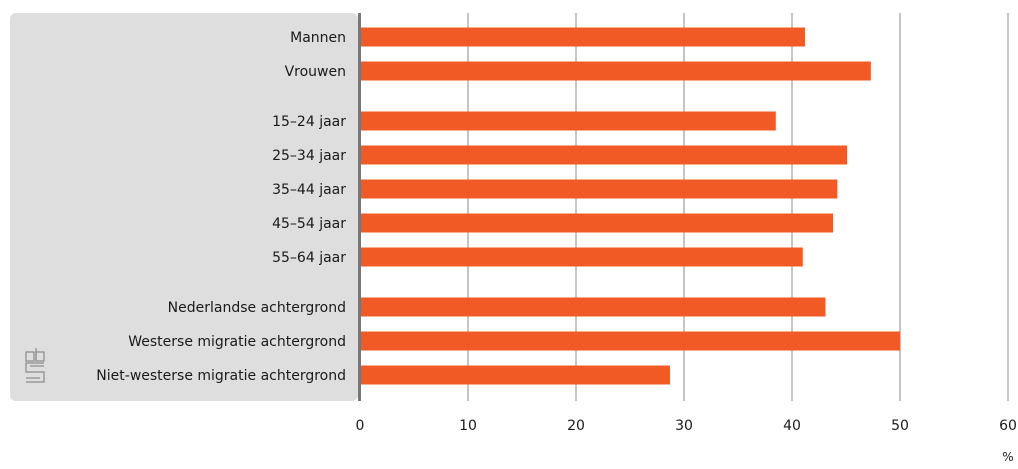 This screenshot has height=469, width=1018. I want to click on category-label: 35–44 jaar, so click(309, 190).